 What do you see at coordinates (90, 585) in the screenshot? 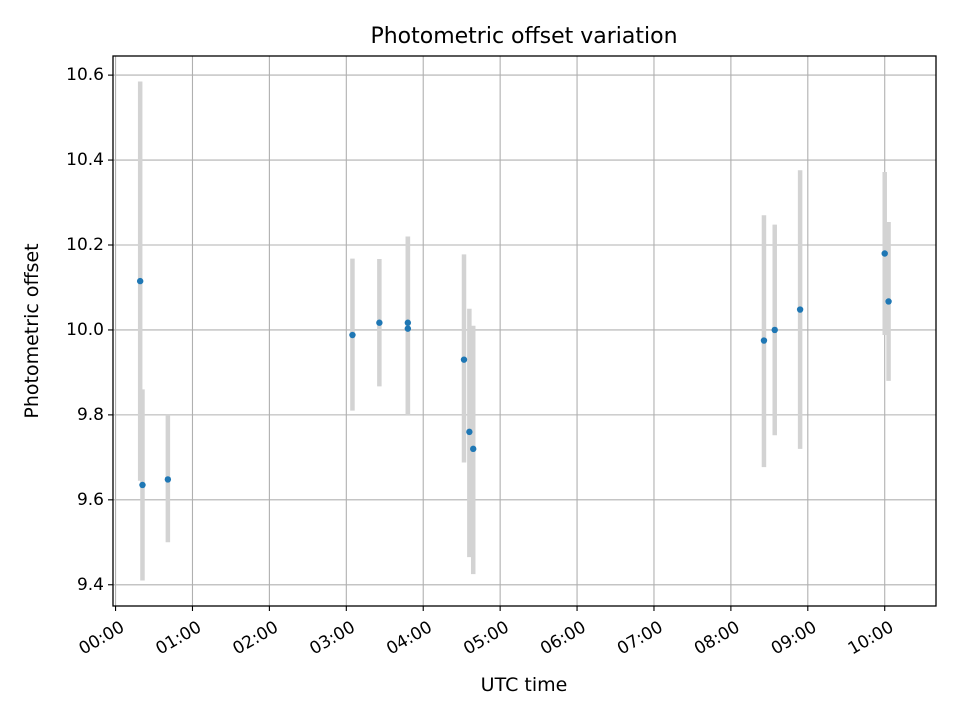
I see `y-tick-label: 9.4` at bounding box center [90, 585].